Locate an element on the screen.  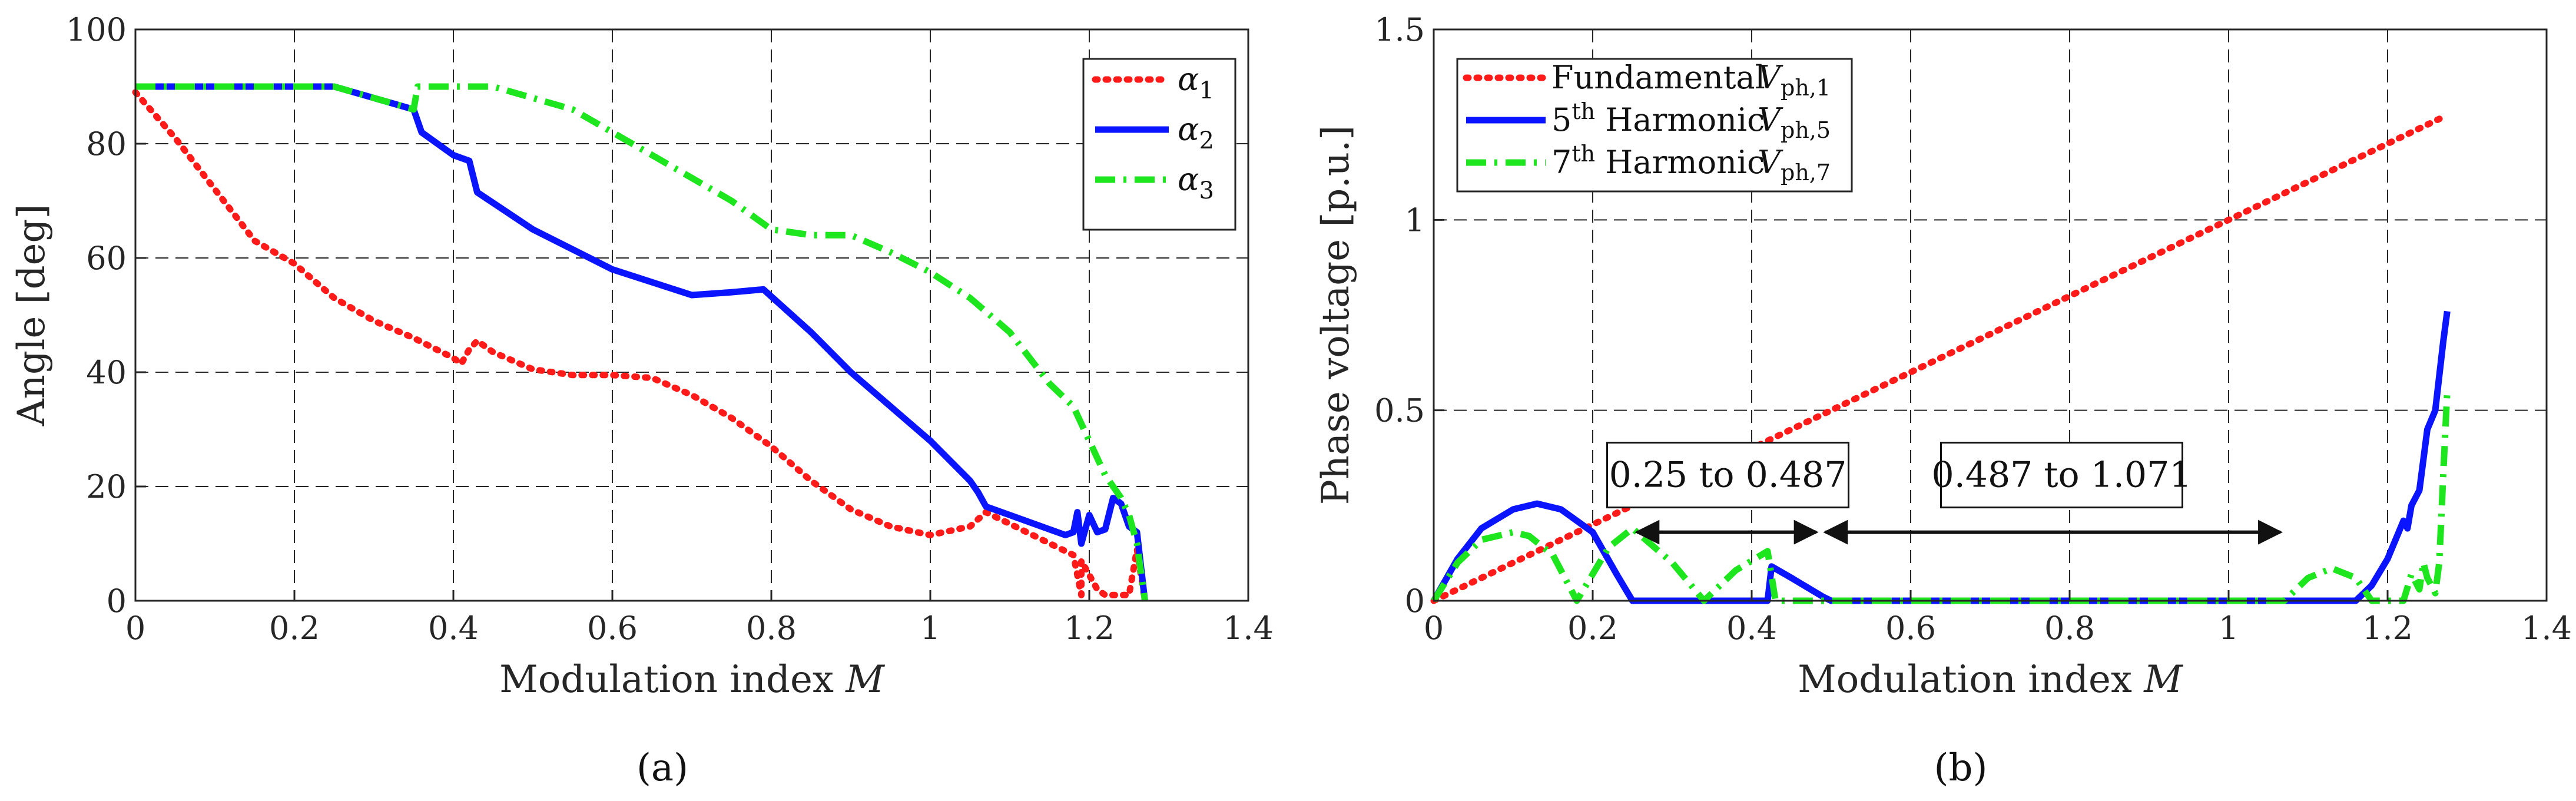
legend: α1 α2 α3 is located at coordinates (1159, 144).